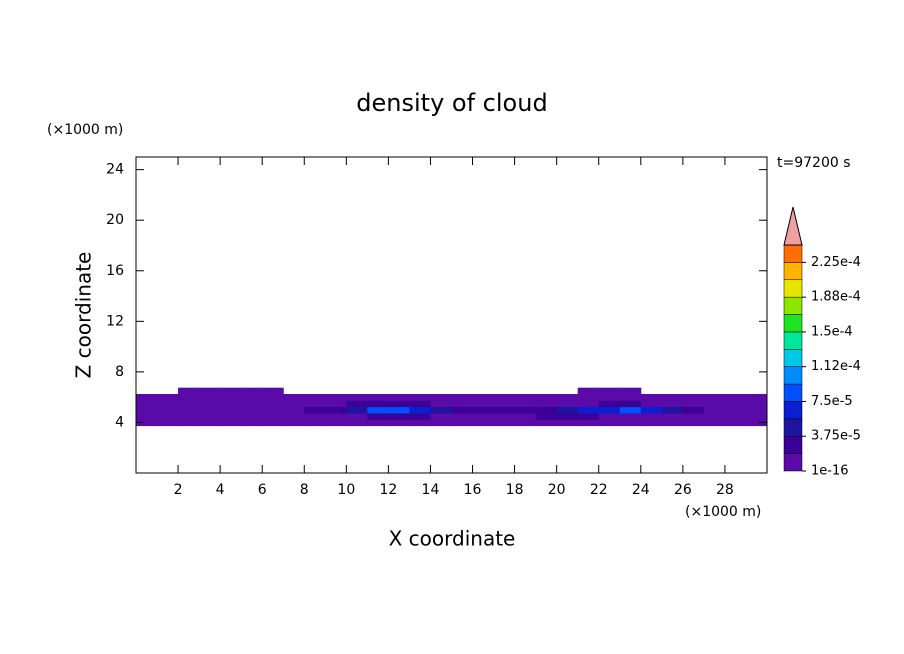 This screenshot has height=654, width=904. I want to click on x-tick-label: 20, so click(557, 490).